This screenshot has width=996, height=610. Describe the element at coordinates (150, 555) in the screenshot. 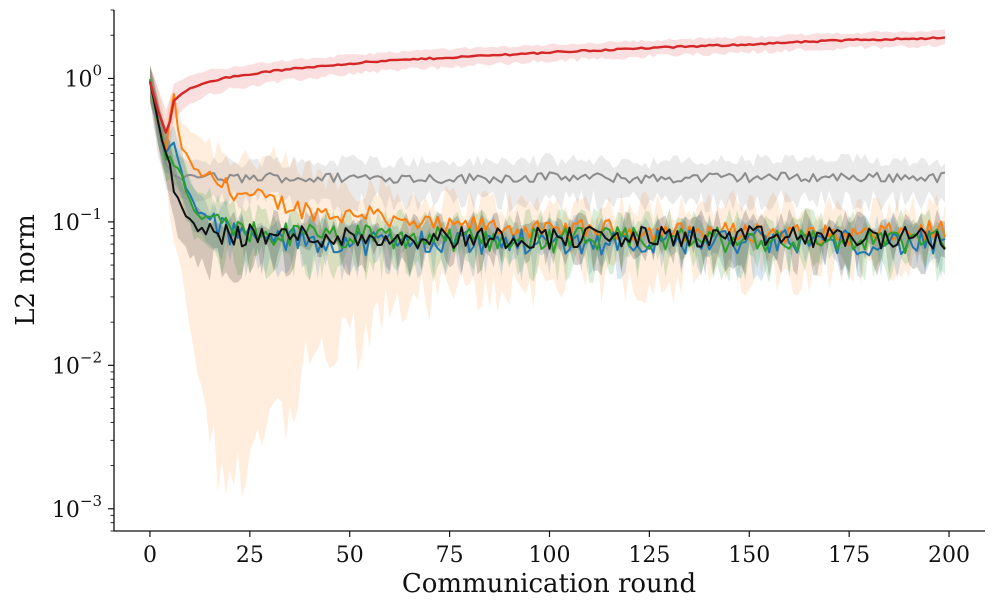

I see `x-tick-label: 0` at that location.